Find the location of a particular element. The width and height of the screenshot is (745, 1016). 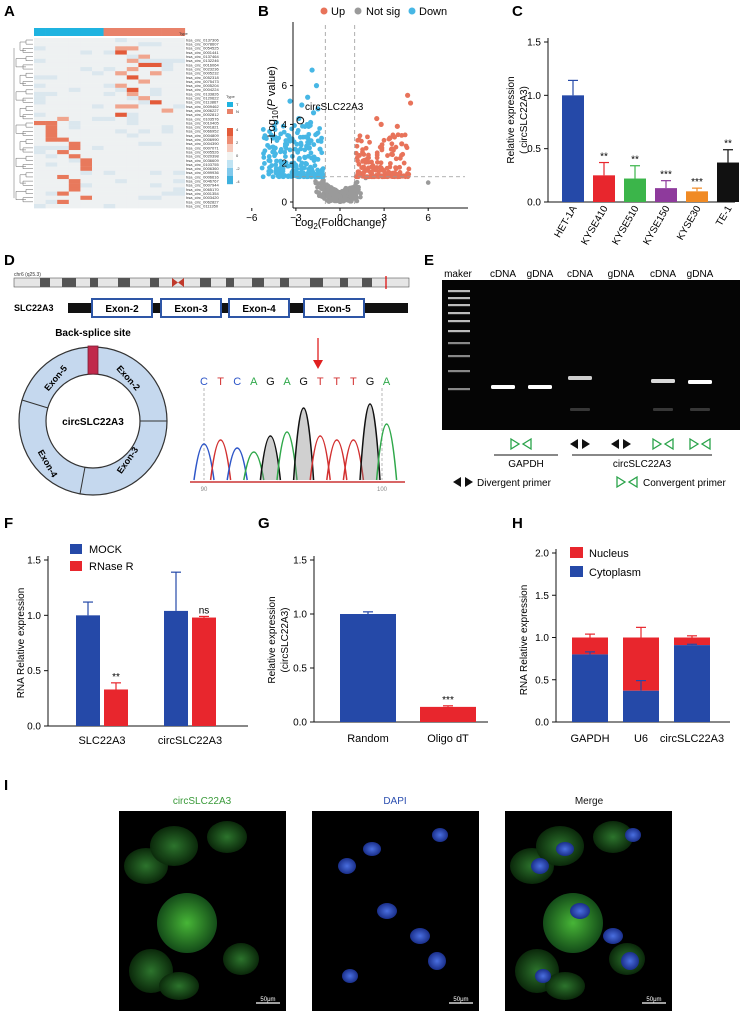

heatmap-row-label: hsa_circ_0016064 is located at coordinates (202, 64).